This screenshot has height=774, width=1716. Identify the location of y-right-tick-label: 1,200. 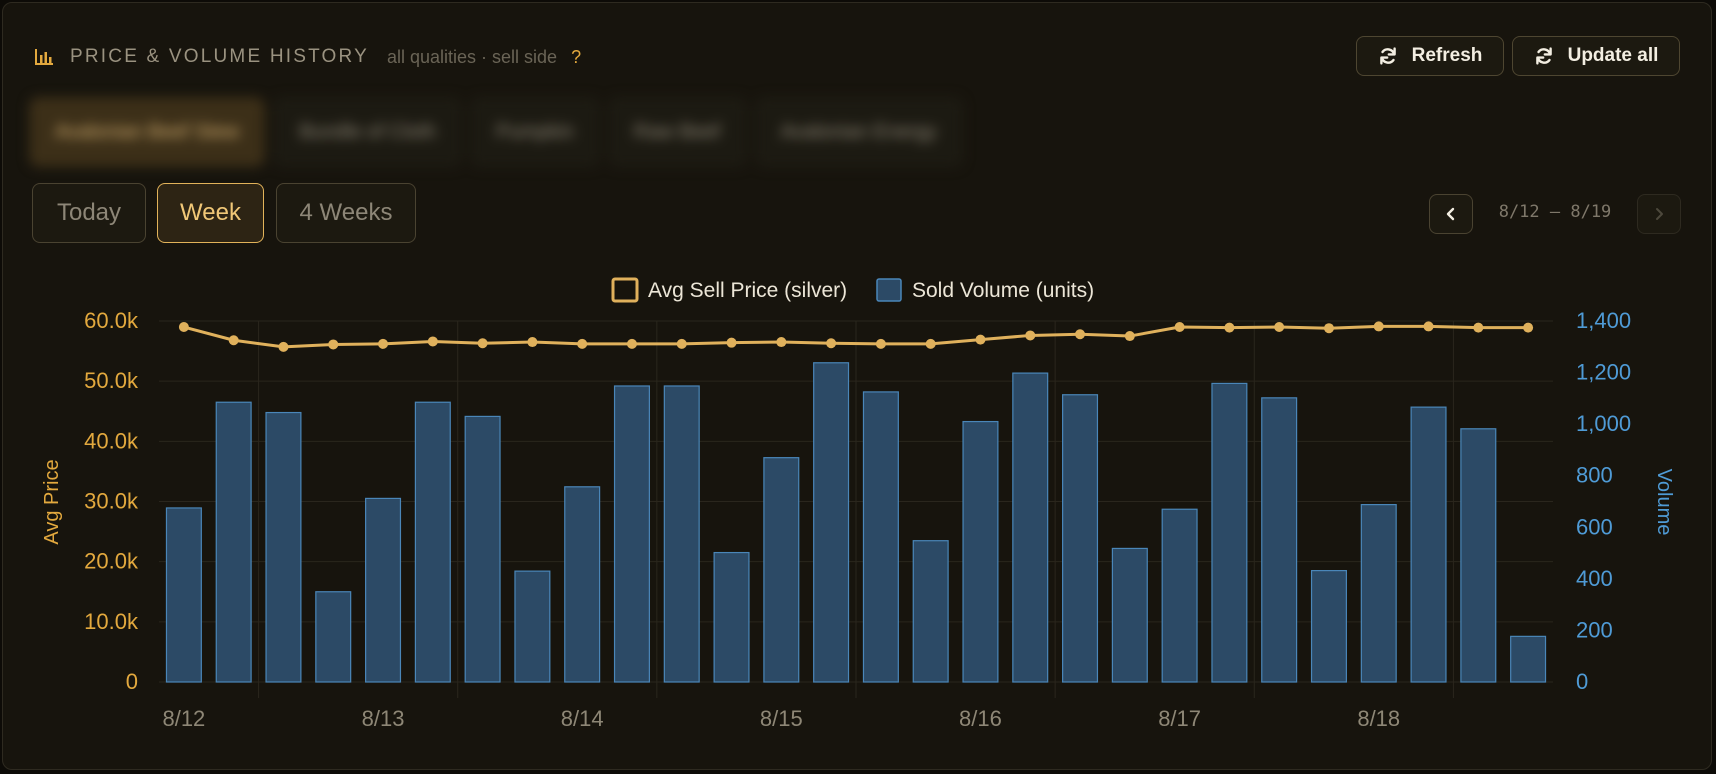
(1603, 372).